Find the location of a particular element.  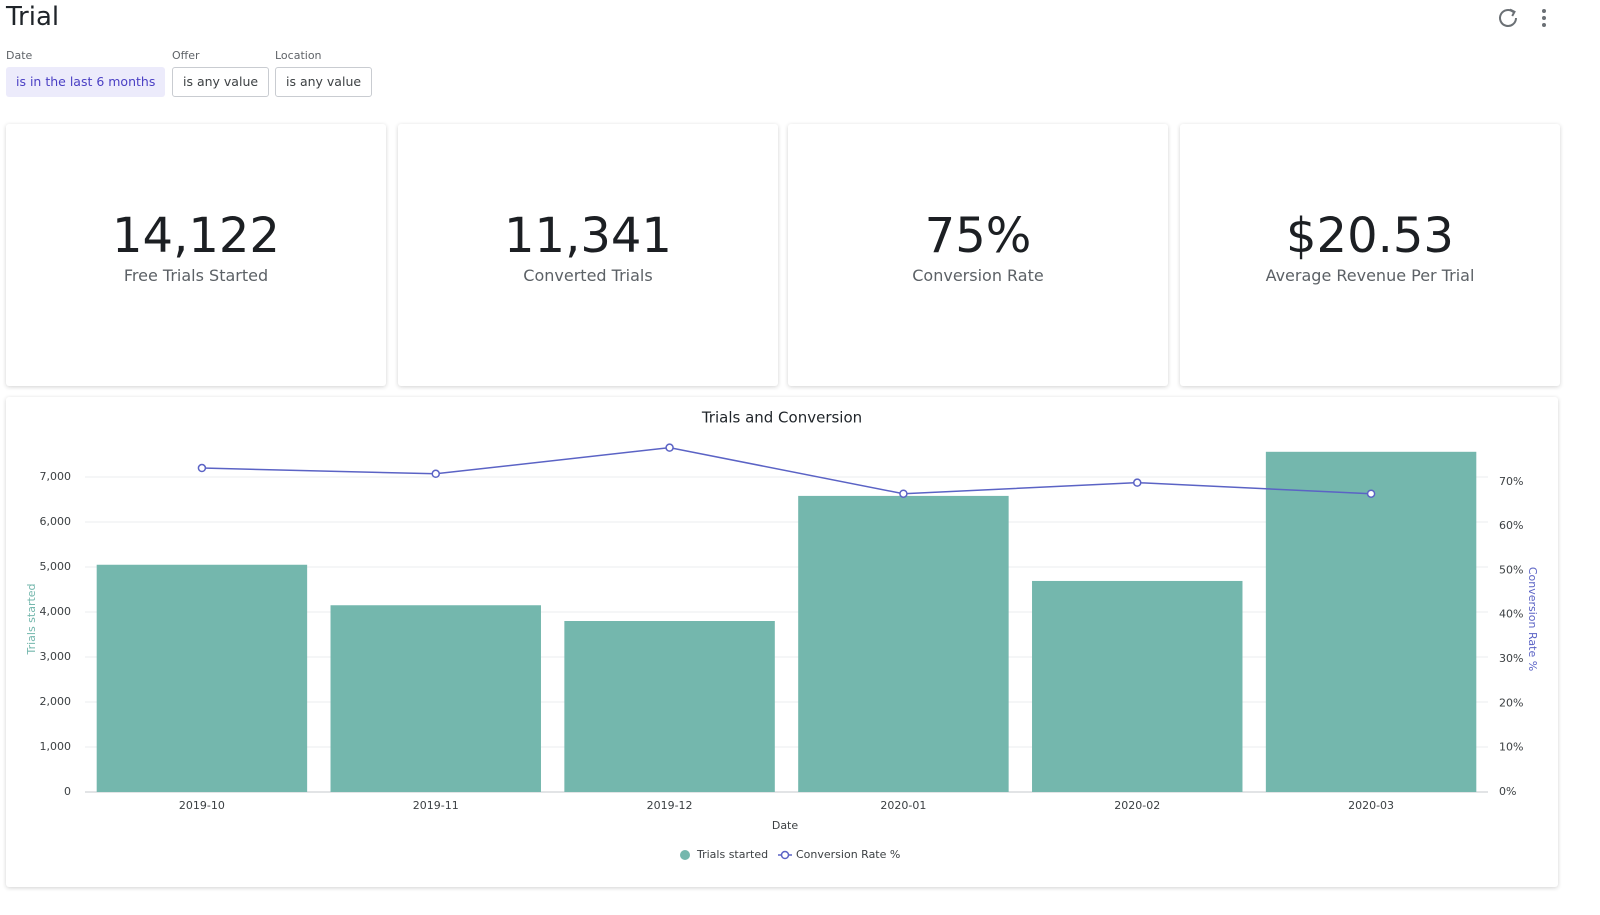

y-tick-label: 5,000 is located at coordinates (56, 566).